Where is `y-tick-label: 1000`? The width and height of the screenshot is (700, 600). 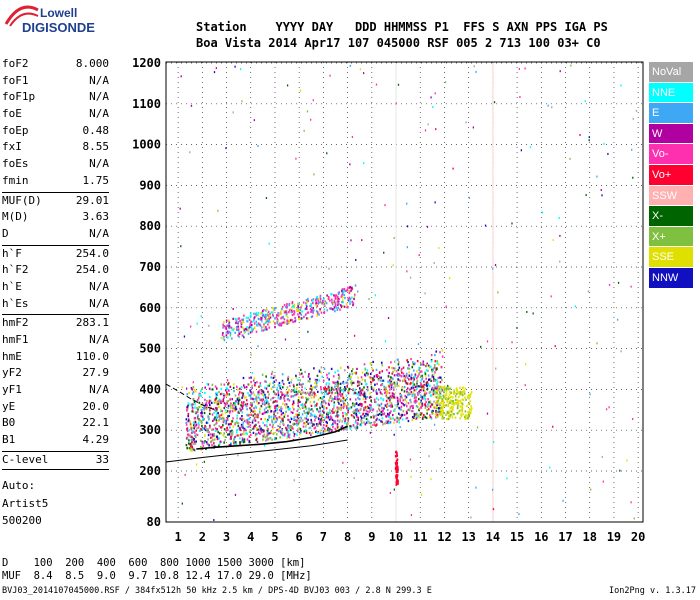
y-tick-label: 1000 is located at coordinates (146, 145).